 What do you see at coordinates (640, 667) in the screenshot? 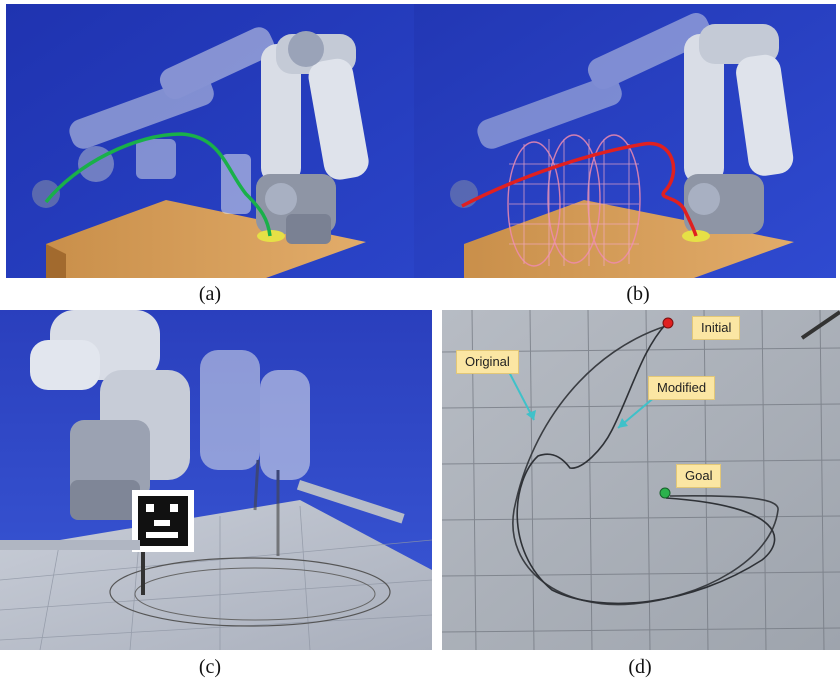
I see `caption-d: (d)` at bounding box center [640, 667].